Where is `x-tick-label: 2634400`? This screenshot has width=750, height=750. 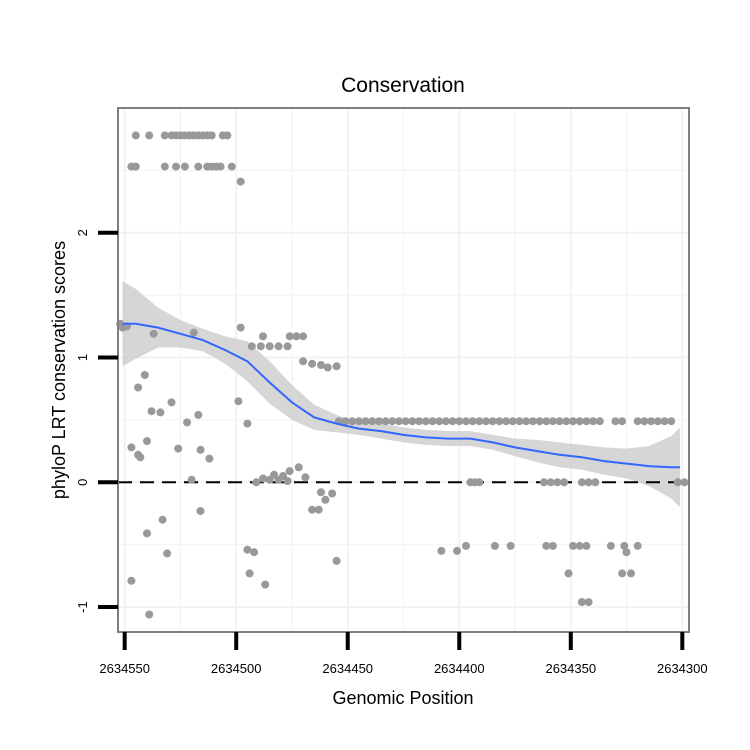
x-tick-label: 2634400 is located at coordinates (459, 668).